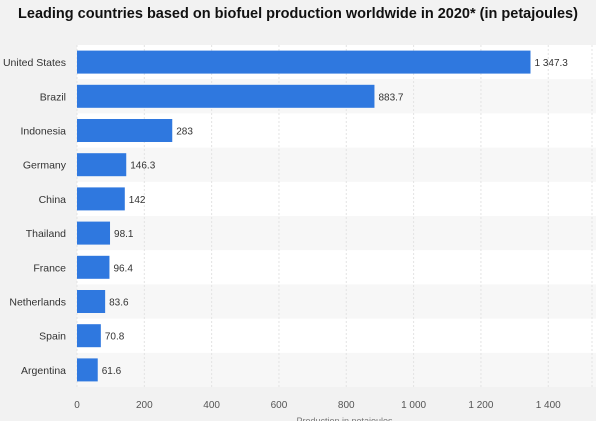 The height and width of the screenshot is (421, 596). What do you see at coordinates (46, 234) in the screenshot?
I see `category-label: Thailand` at bounding box center [46, 234].